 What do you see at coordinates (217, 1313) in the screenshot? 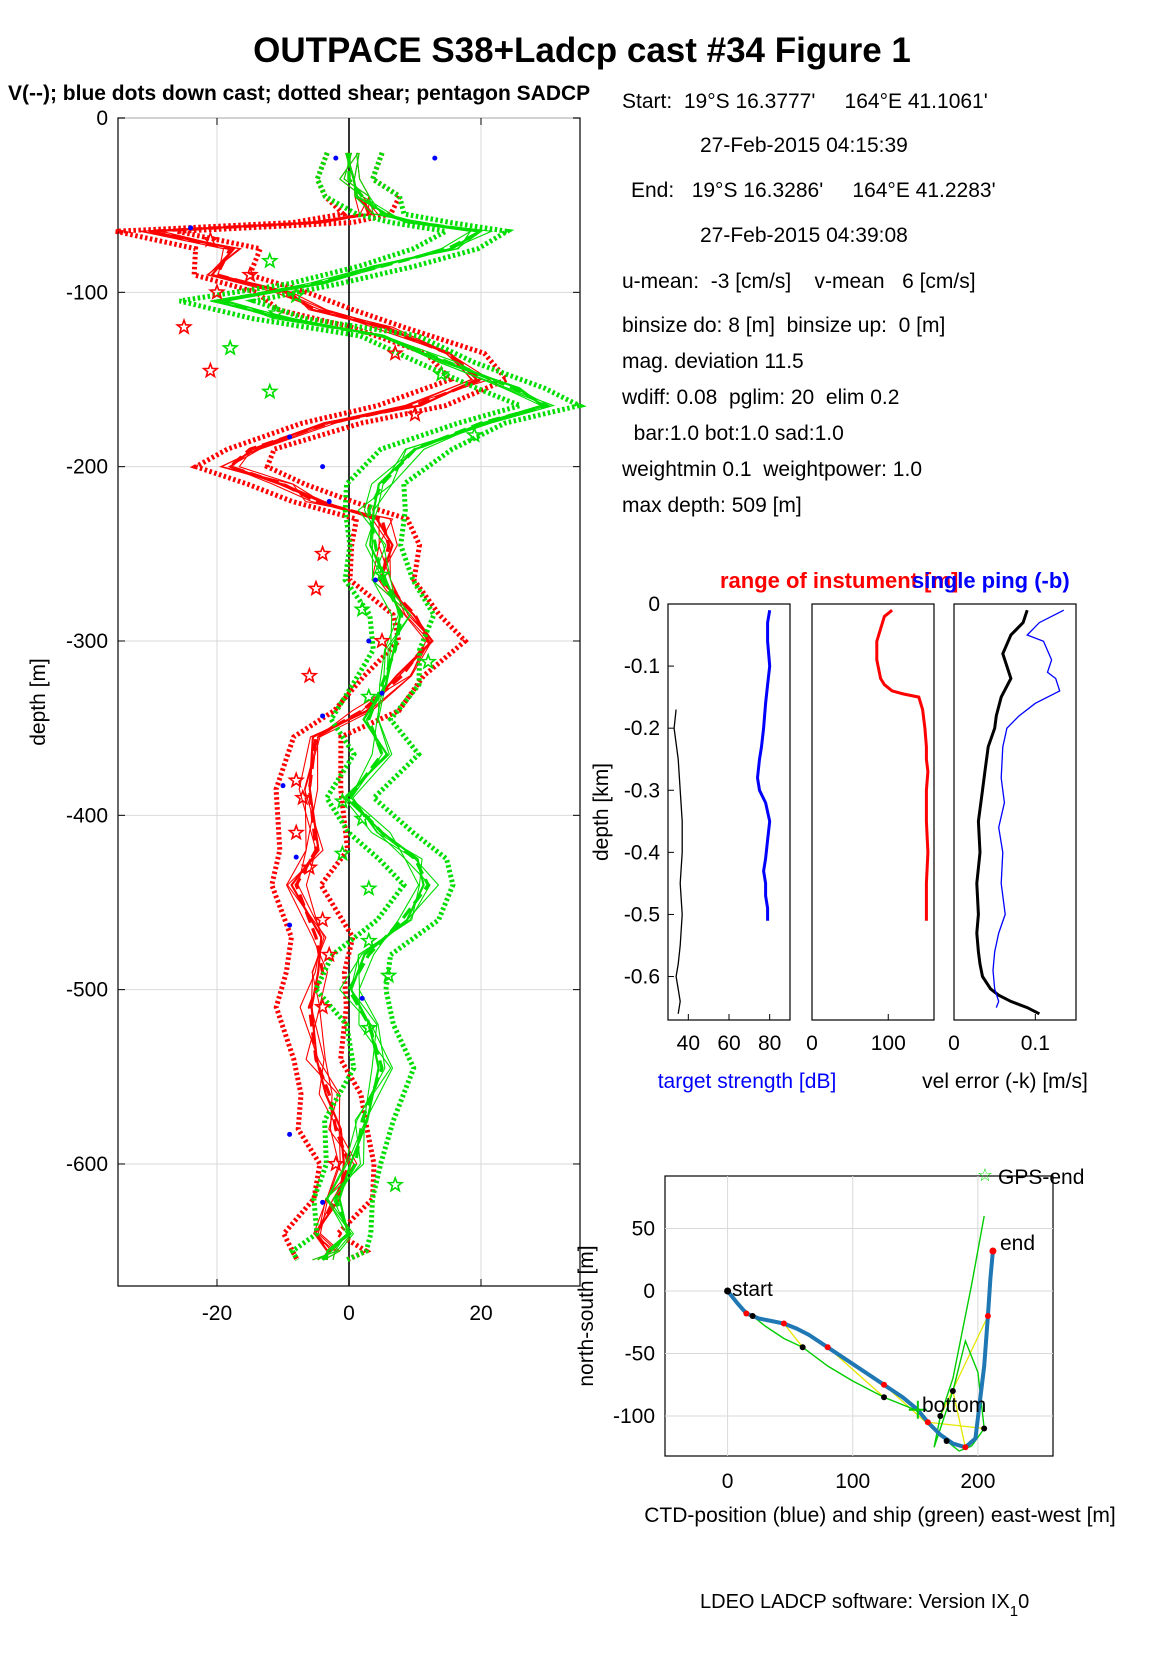
I see `velocity-x-tick-label: -20` at bounding box center [217, 1313].